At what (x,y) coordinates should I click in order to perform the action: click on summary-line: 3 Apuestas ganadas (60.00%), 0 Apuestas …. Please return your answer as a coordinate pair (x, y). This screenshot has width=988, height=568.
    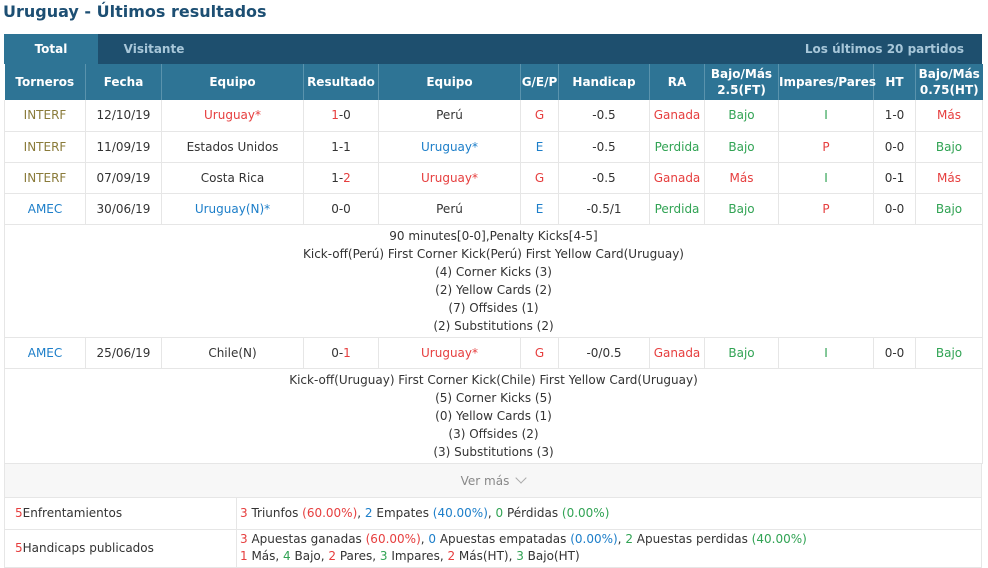
    Looking at the image, I should click on (523, 539).